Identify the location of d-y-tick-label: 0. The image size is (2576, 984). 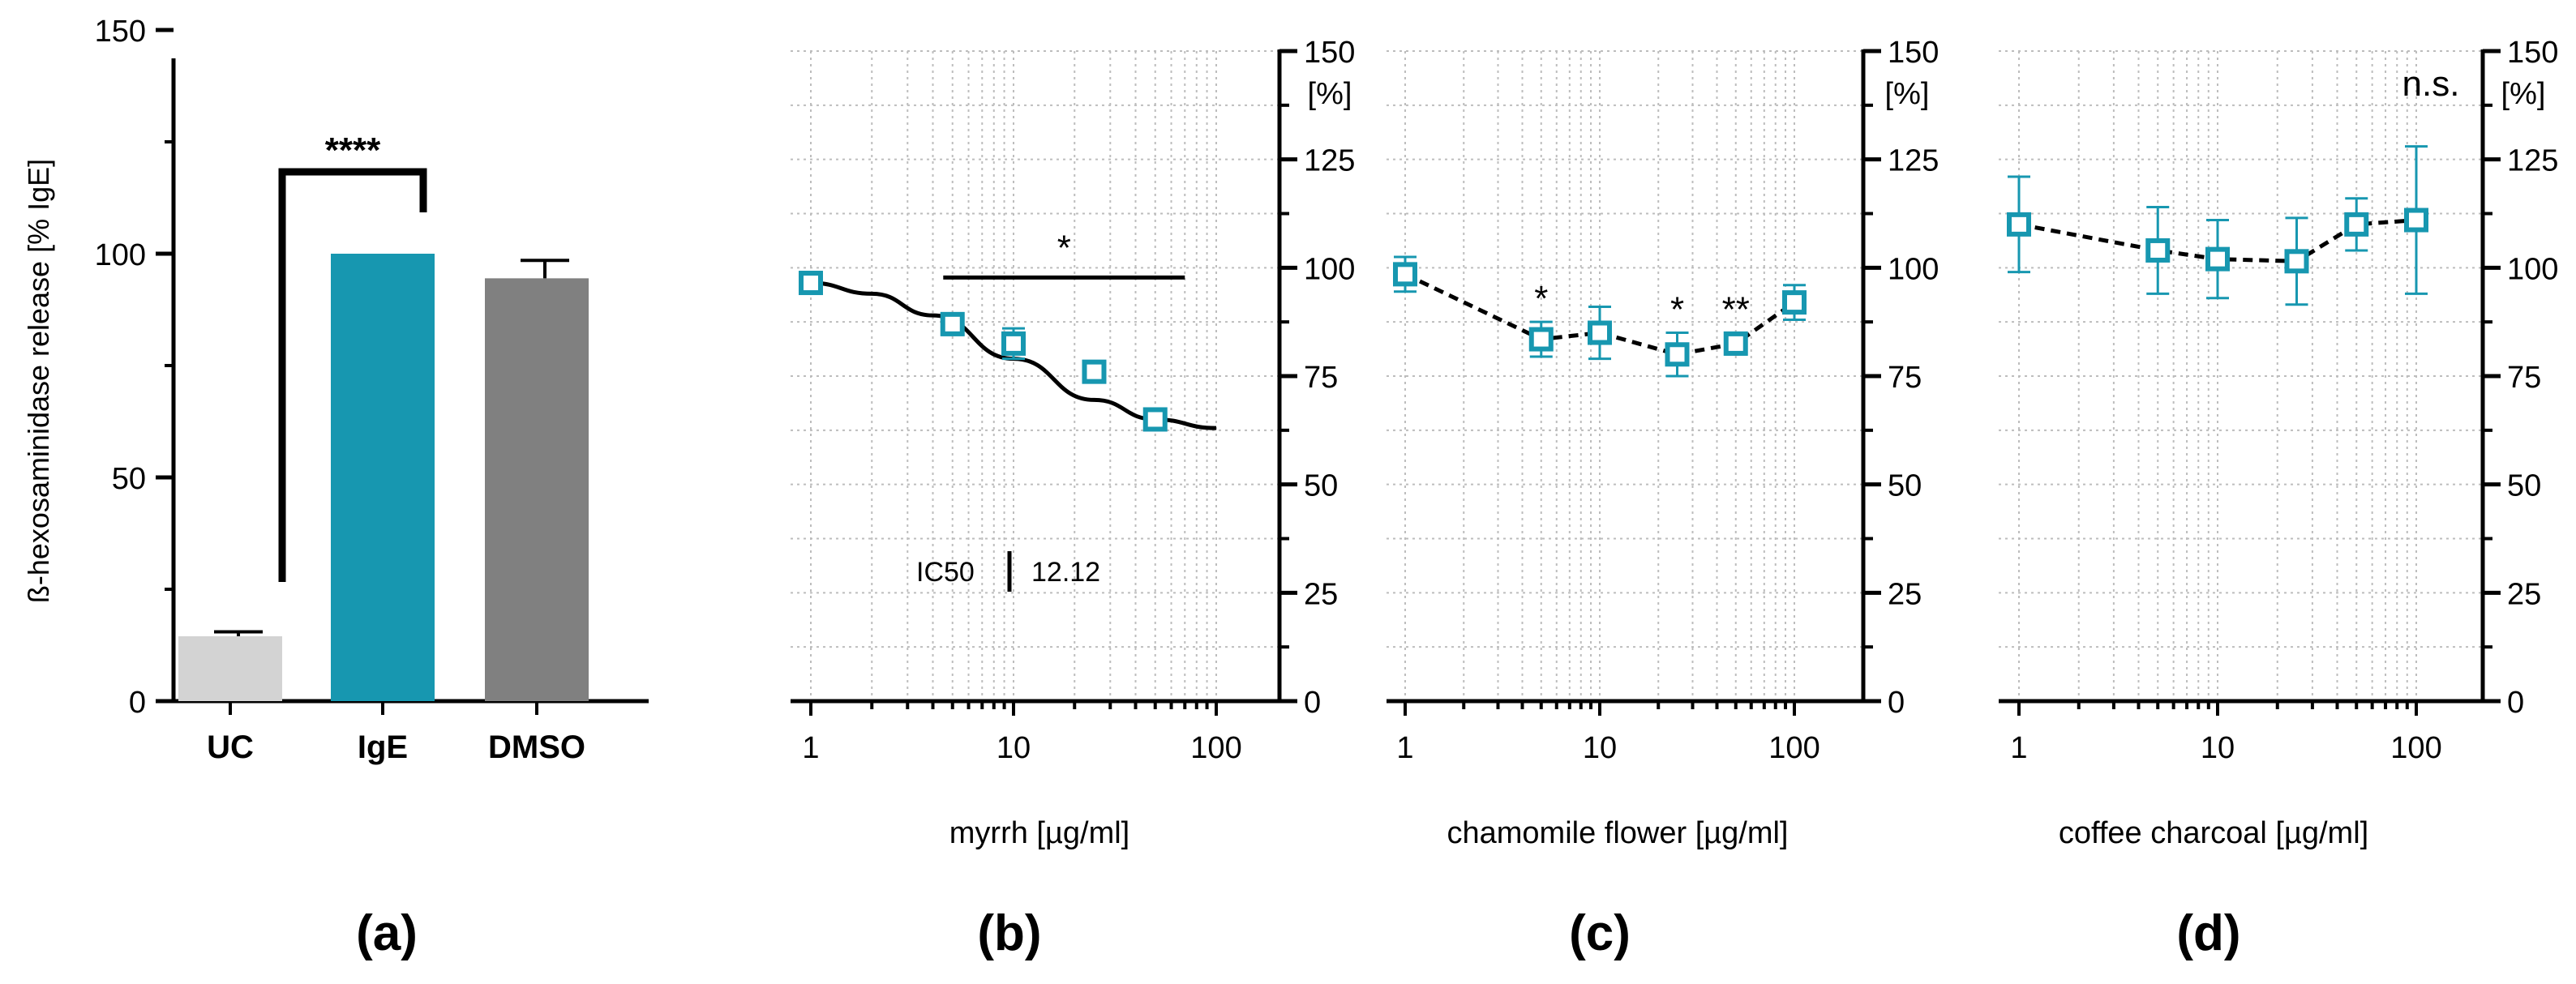
(2515, 703).